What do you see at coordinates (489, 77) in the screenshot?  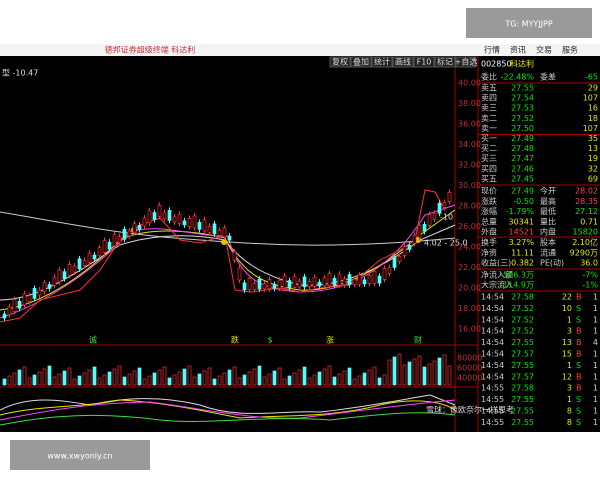 I see `row-label: 委比` at bounding box center [489, 77].